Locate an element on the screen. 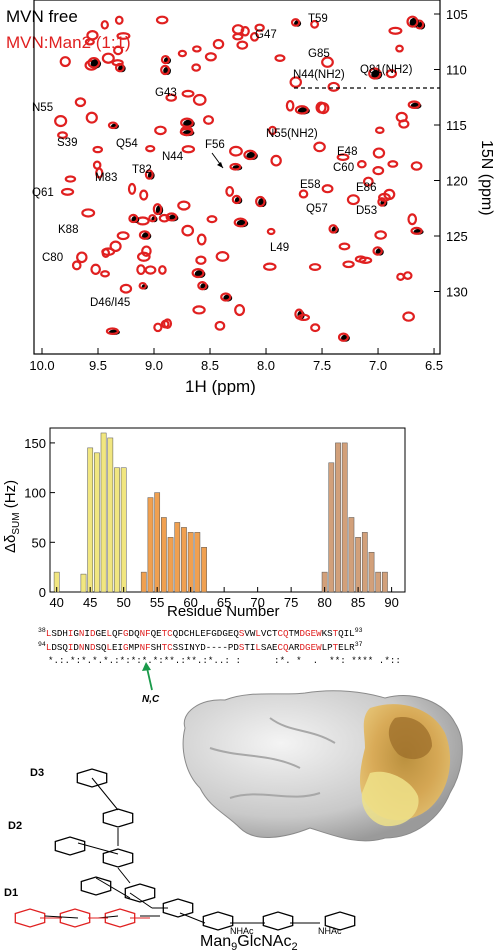 This screenshot has height=950, width=500. hsqc-xtick-label: 6.5 is located at coordinates (434, 365).